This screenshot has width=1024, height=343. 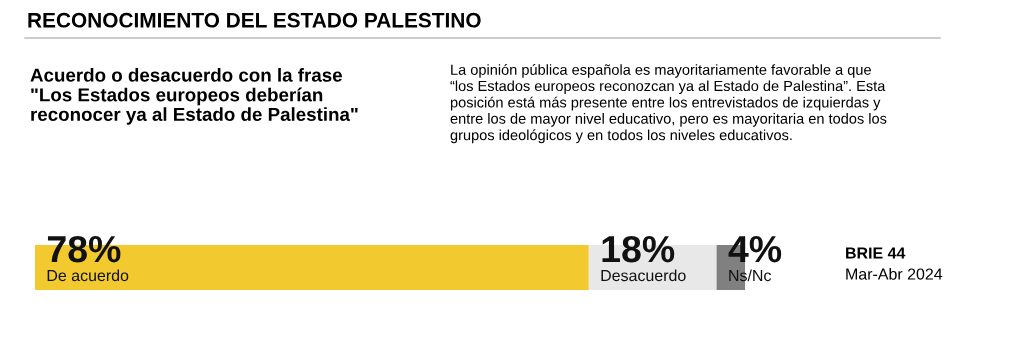 I want to click on chart-subtitle: Acuerdo o desacuerdo con la frase "Los Estados europeos deberían reconocer ya al Estado de Palestina", so click(x=194, y=96).